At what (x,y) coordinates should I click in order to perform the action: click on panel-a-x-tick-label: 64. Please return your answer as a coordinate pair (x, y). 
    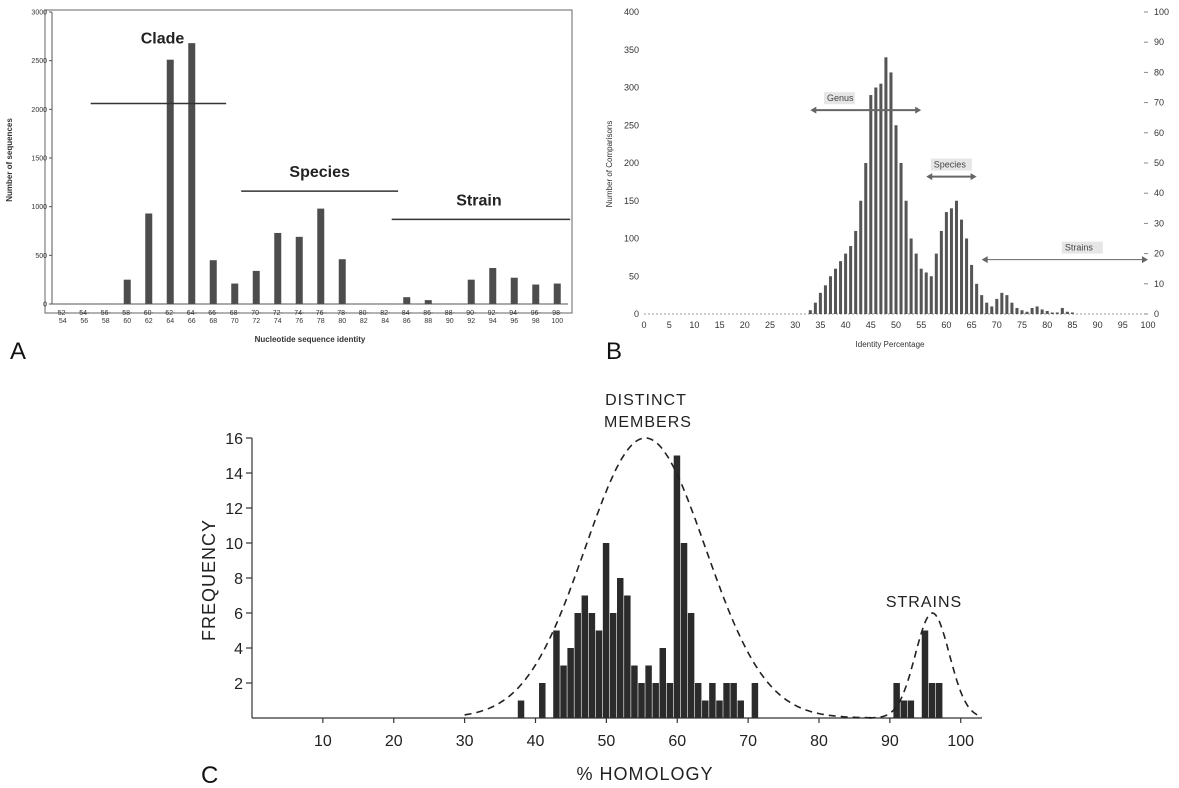
    Looking at the image, I should click on (170, 321).